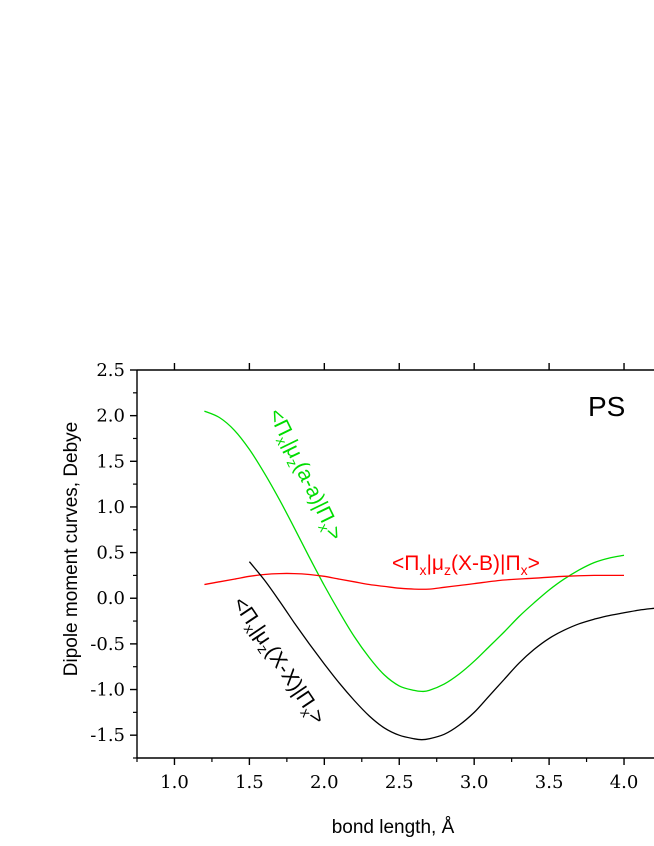 The image size is (654, 846). What do you see at coordinates (549, 782) in the screenshot?
I see `x-tick-label: 3.5` at bounding box center [549, 782].